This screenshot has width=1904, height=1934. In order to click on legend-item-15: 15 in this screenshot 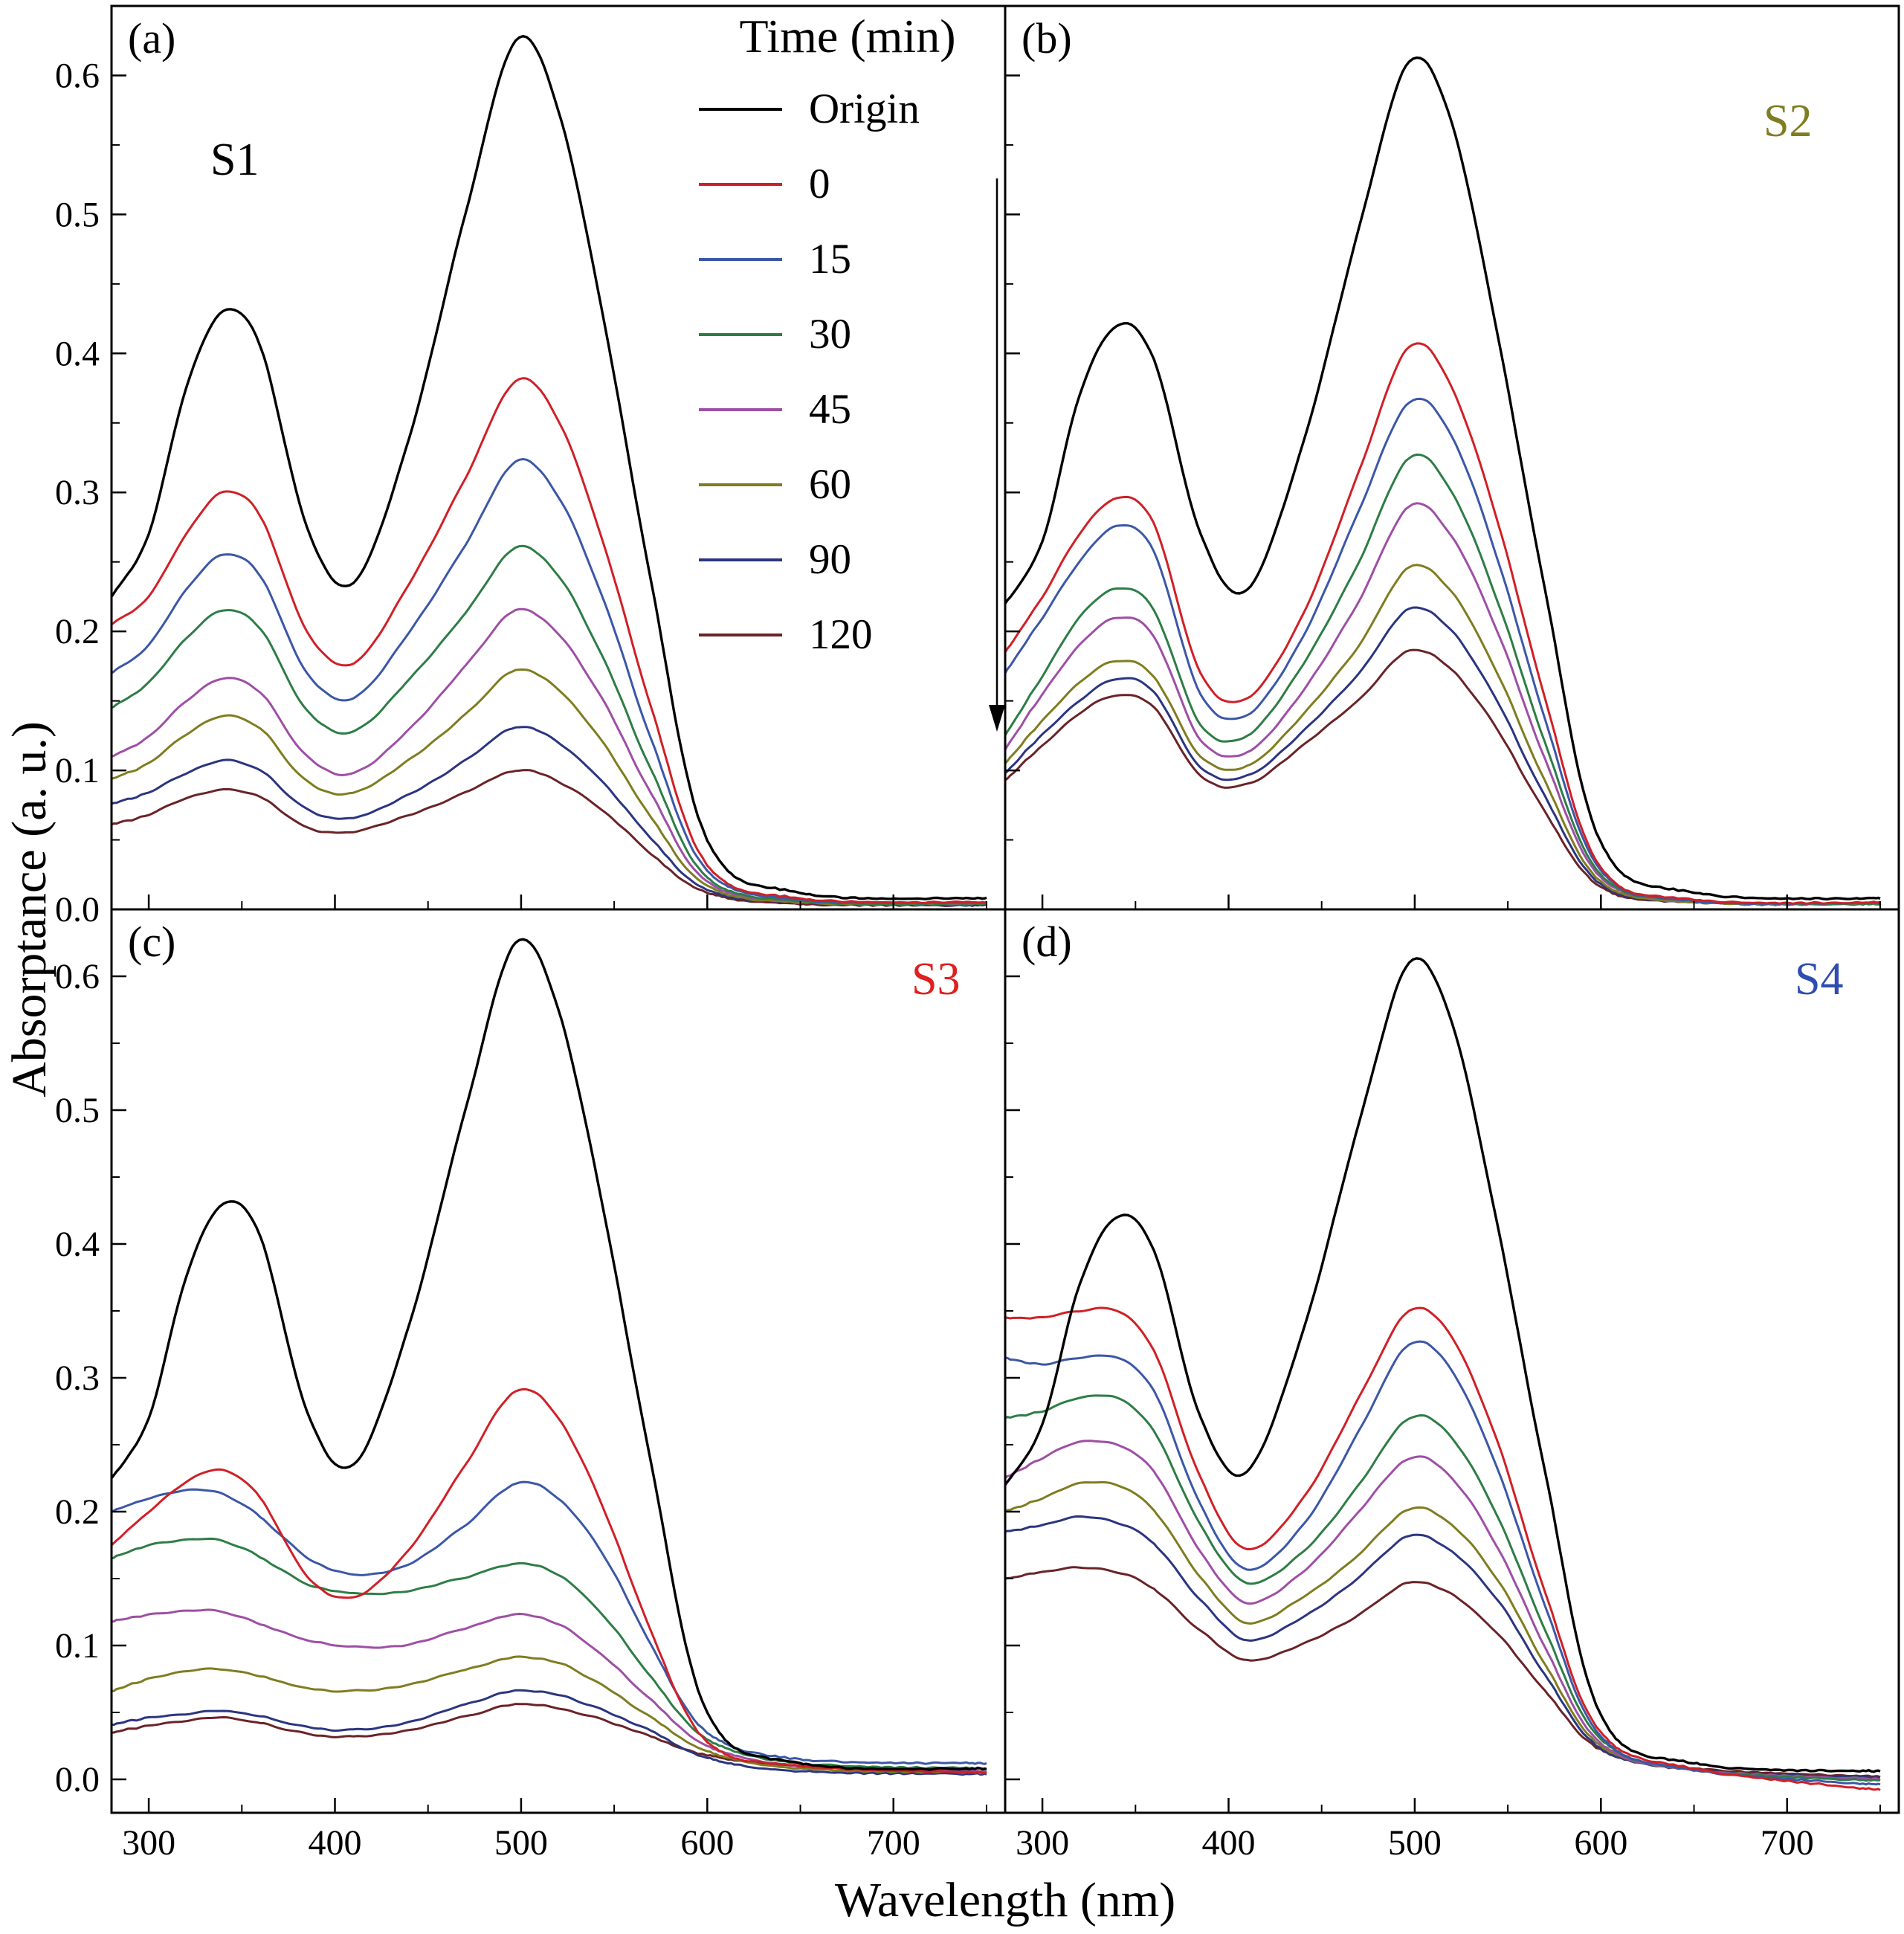, I will do `click(848, 259)`.